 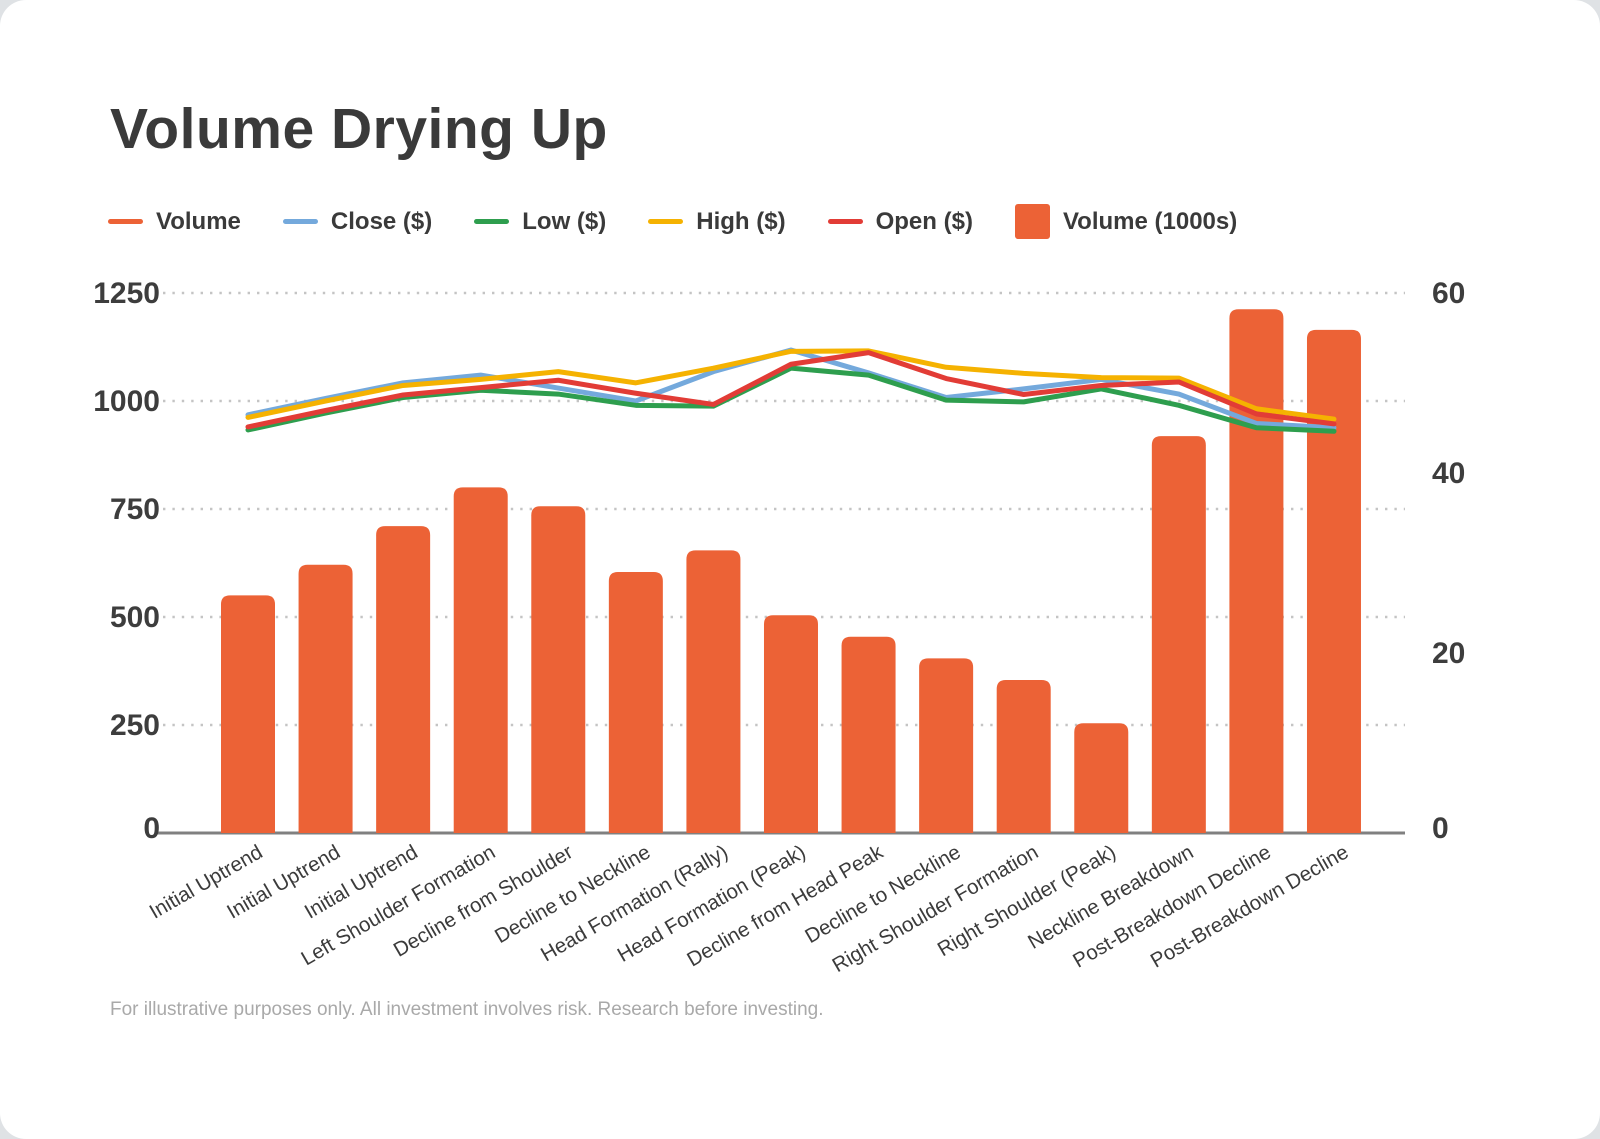 What do you see at coordinates (924, 221) in the screenshot?
I see `legend-label: Open ($)` at bounding box center [924, 221].